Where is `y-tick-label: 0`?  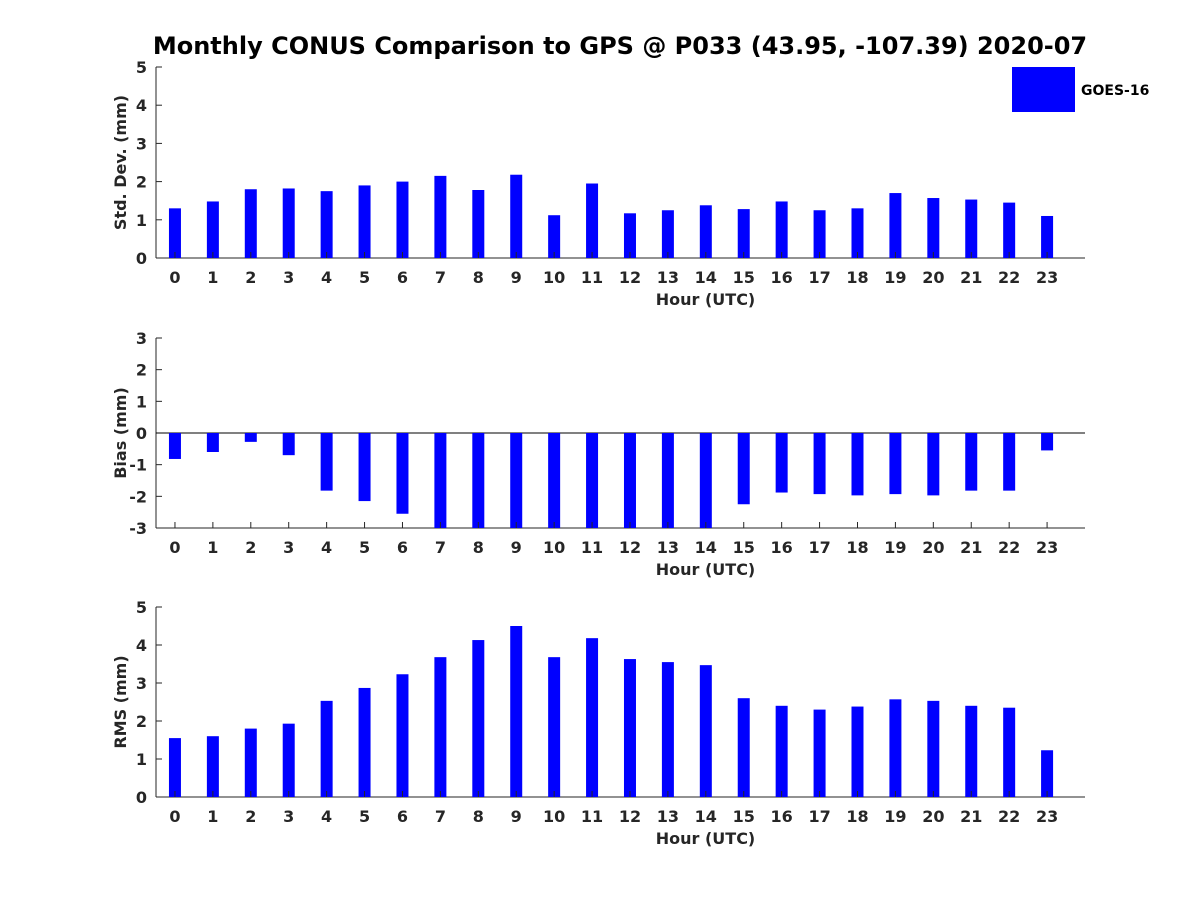 y-tick-label: 0 is located at coordinates (141, 797).